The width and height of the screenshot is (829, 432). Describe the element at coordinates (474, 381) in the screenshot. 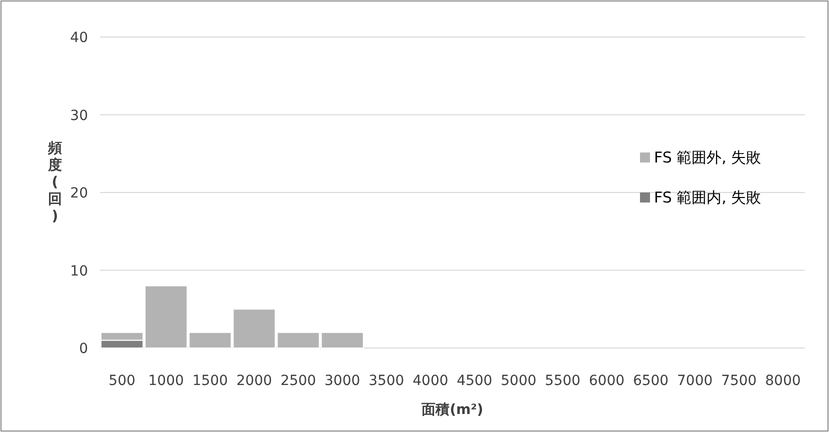

I see `x-tick-label: 4500` at that location.